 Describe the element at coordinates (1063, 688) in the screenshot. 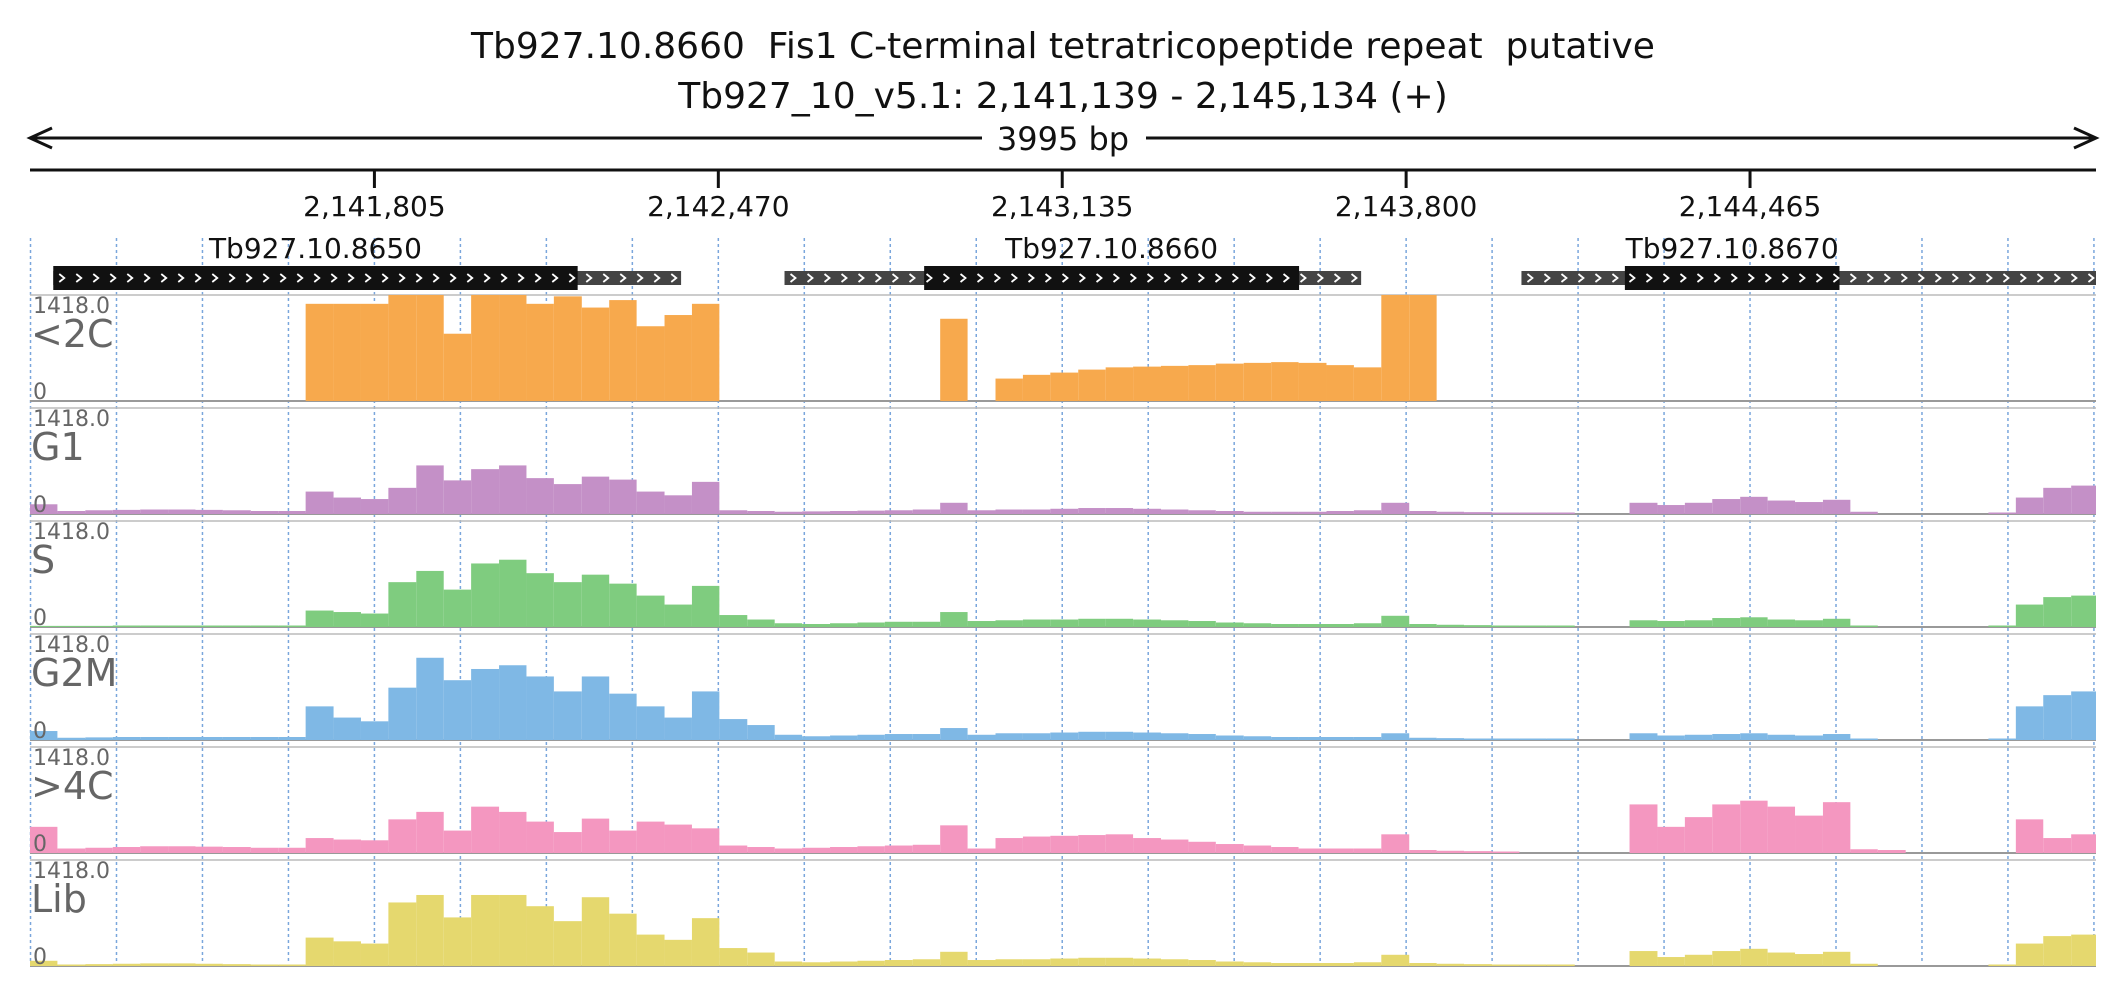

I see `track-3: 1418.0 0 G2M` at that location.